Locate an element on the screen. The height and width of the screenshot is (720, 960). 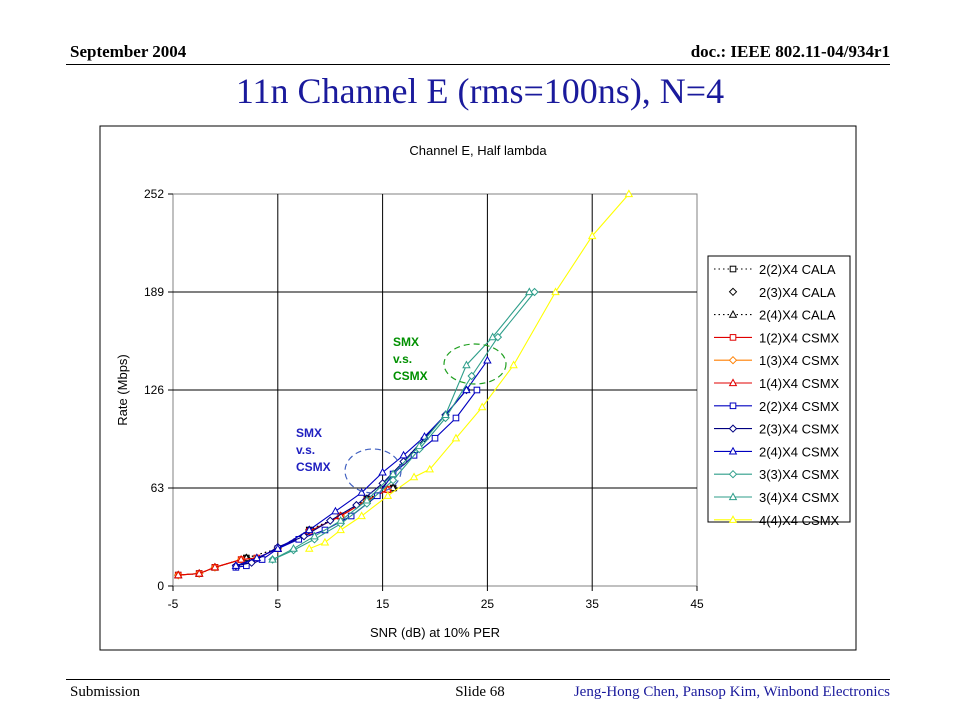
legend-item: 2(3)X4 CALA is located at coordinates (782, 292).